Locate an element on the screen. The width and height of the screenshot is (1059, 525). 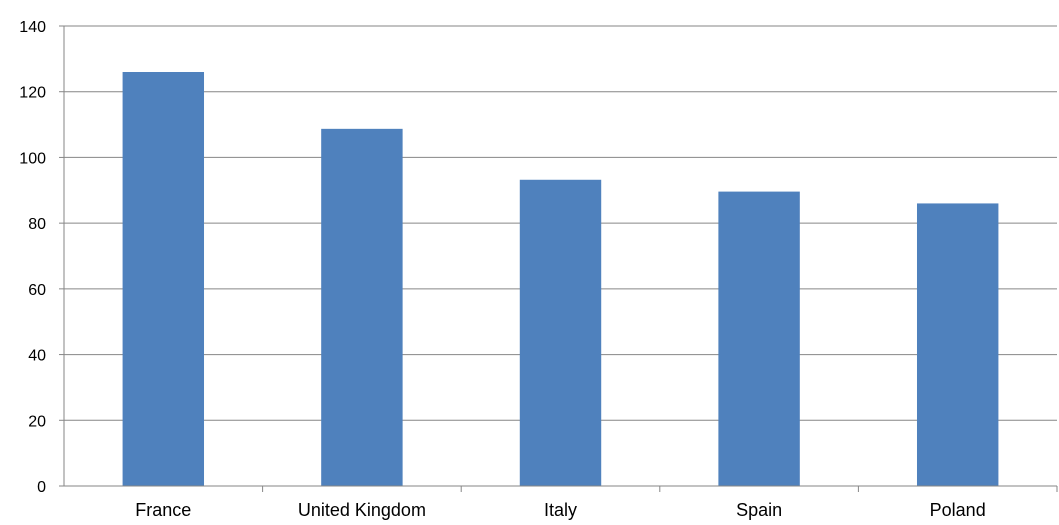
bar-poland is located at coordinates (957, 344).